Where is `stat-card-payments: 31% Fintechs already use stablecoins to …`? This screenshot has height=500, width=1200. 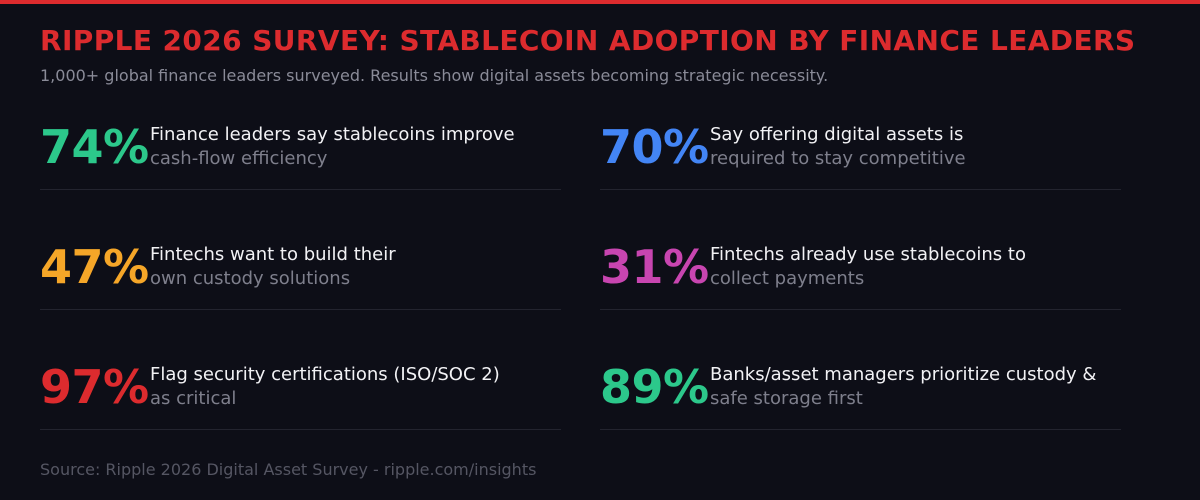 stat-card-payments: 31% Fintechs already use stablecoins to … is located at coordinates (860, 275).